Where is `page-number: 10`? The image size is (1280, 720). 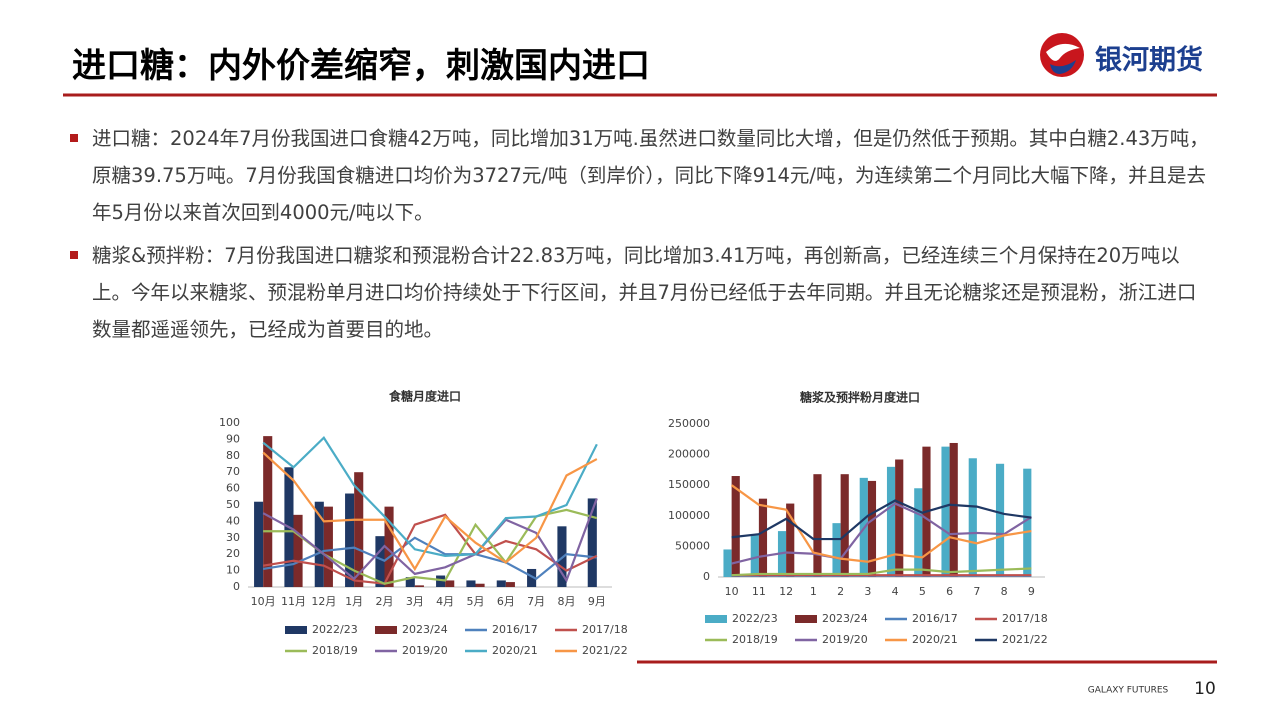 page-number: 10 is located at coordinates (1205, 689).